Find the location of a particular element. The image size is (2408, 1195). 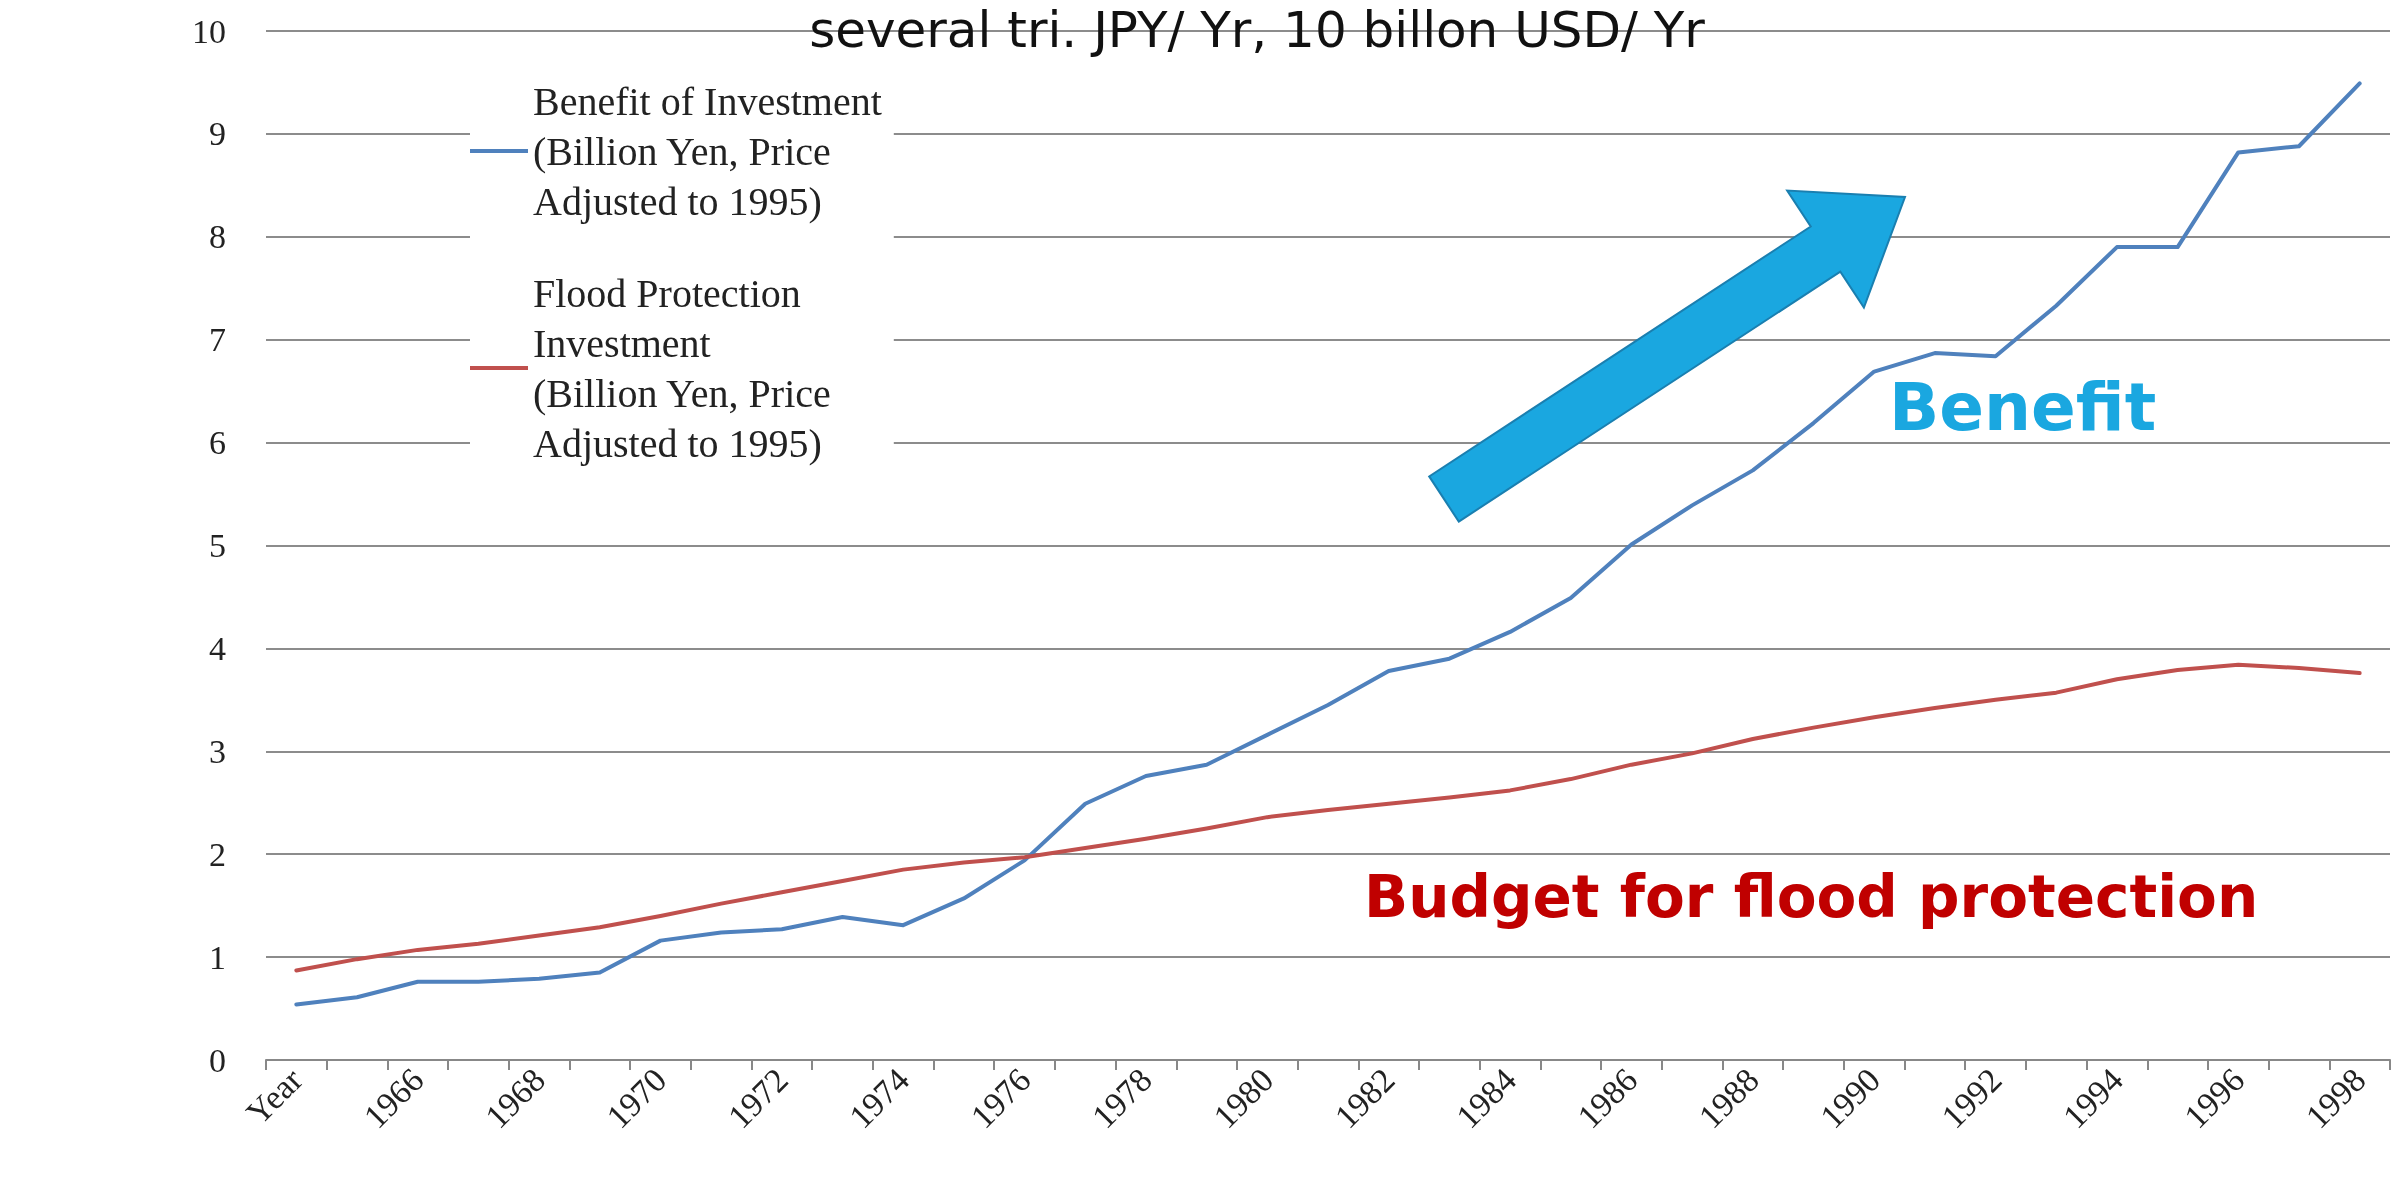

legend-label: Benefit of Investment (Billion Yen, Price Adjusted to 1995) is located at coordinates (707, 151).